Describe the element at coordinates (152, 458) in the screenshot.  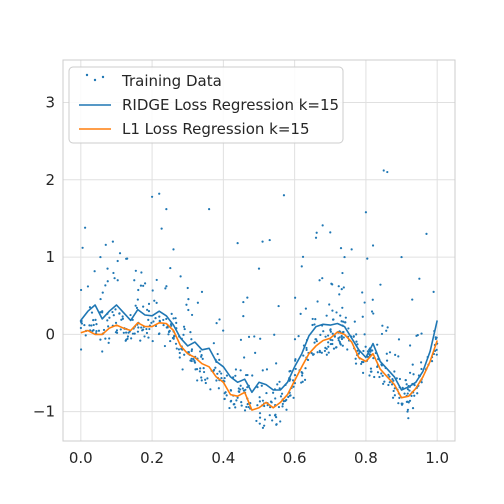
I see `x-tick-label: 0.2` at that location.